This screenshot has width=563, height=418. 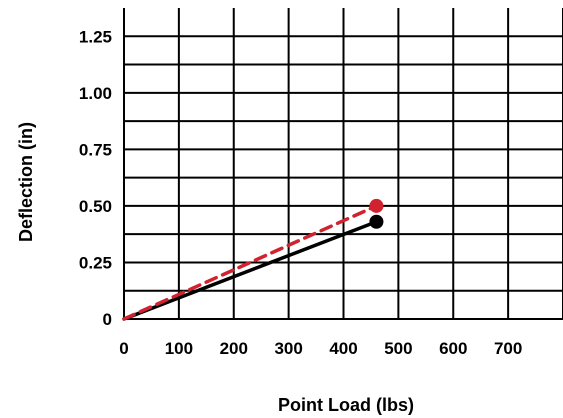 What do you see at coordinates (453, 348) in the screenshot?
I see `x-tick-label: 600` at bounding box center [453, 348].